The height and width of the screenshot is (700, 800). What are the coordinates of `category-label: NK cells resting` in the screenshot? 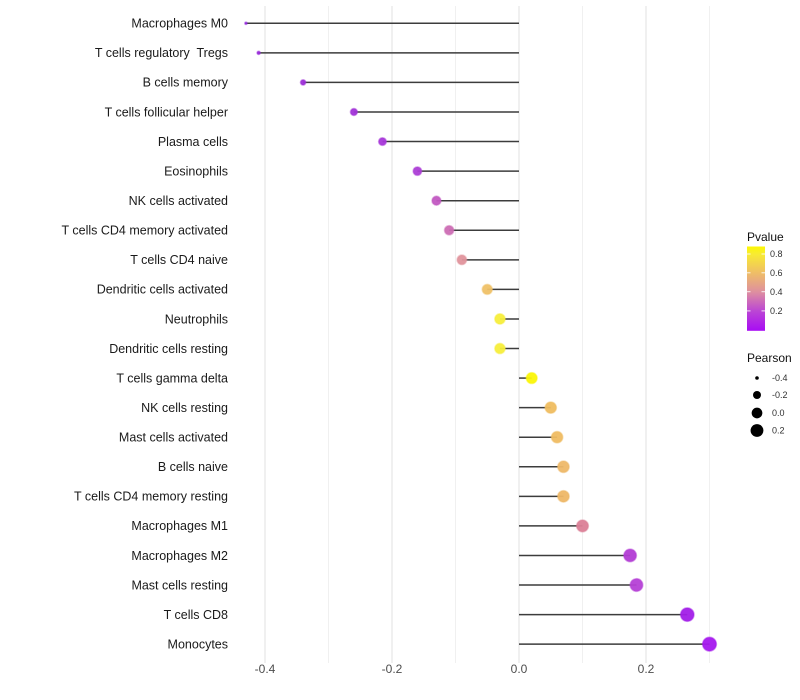 It's located at (184, 408).